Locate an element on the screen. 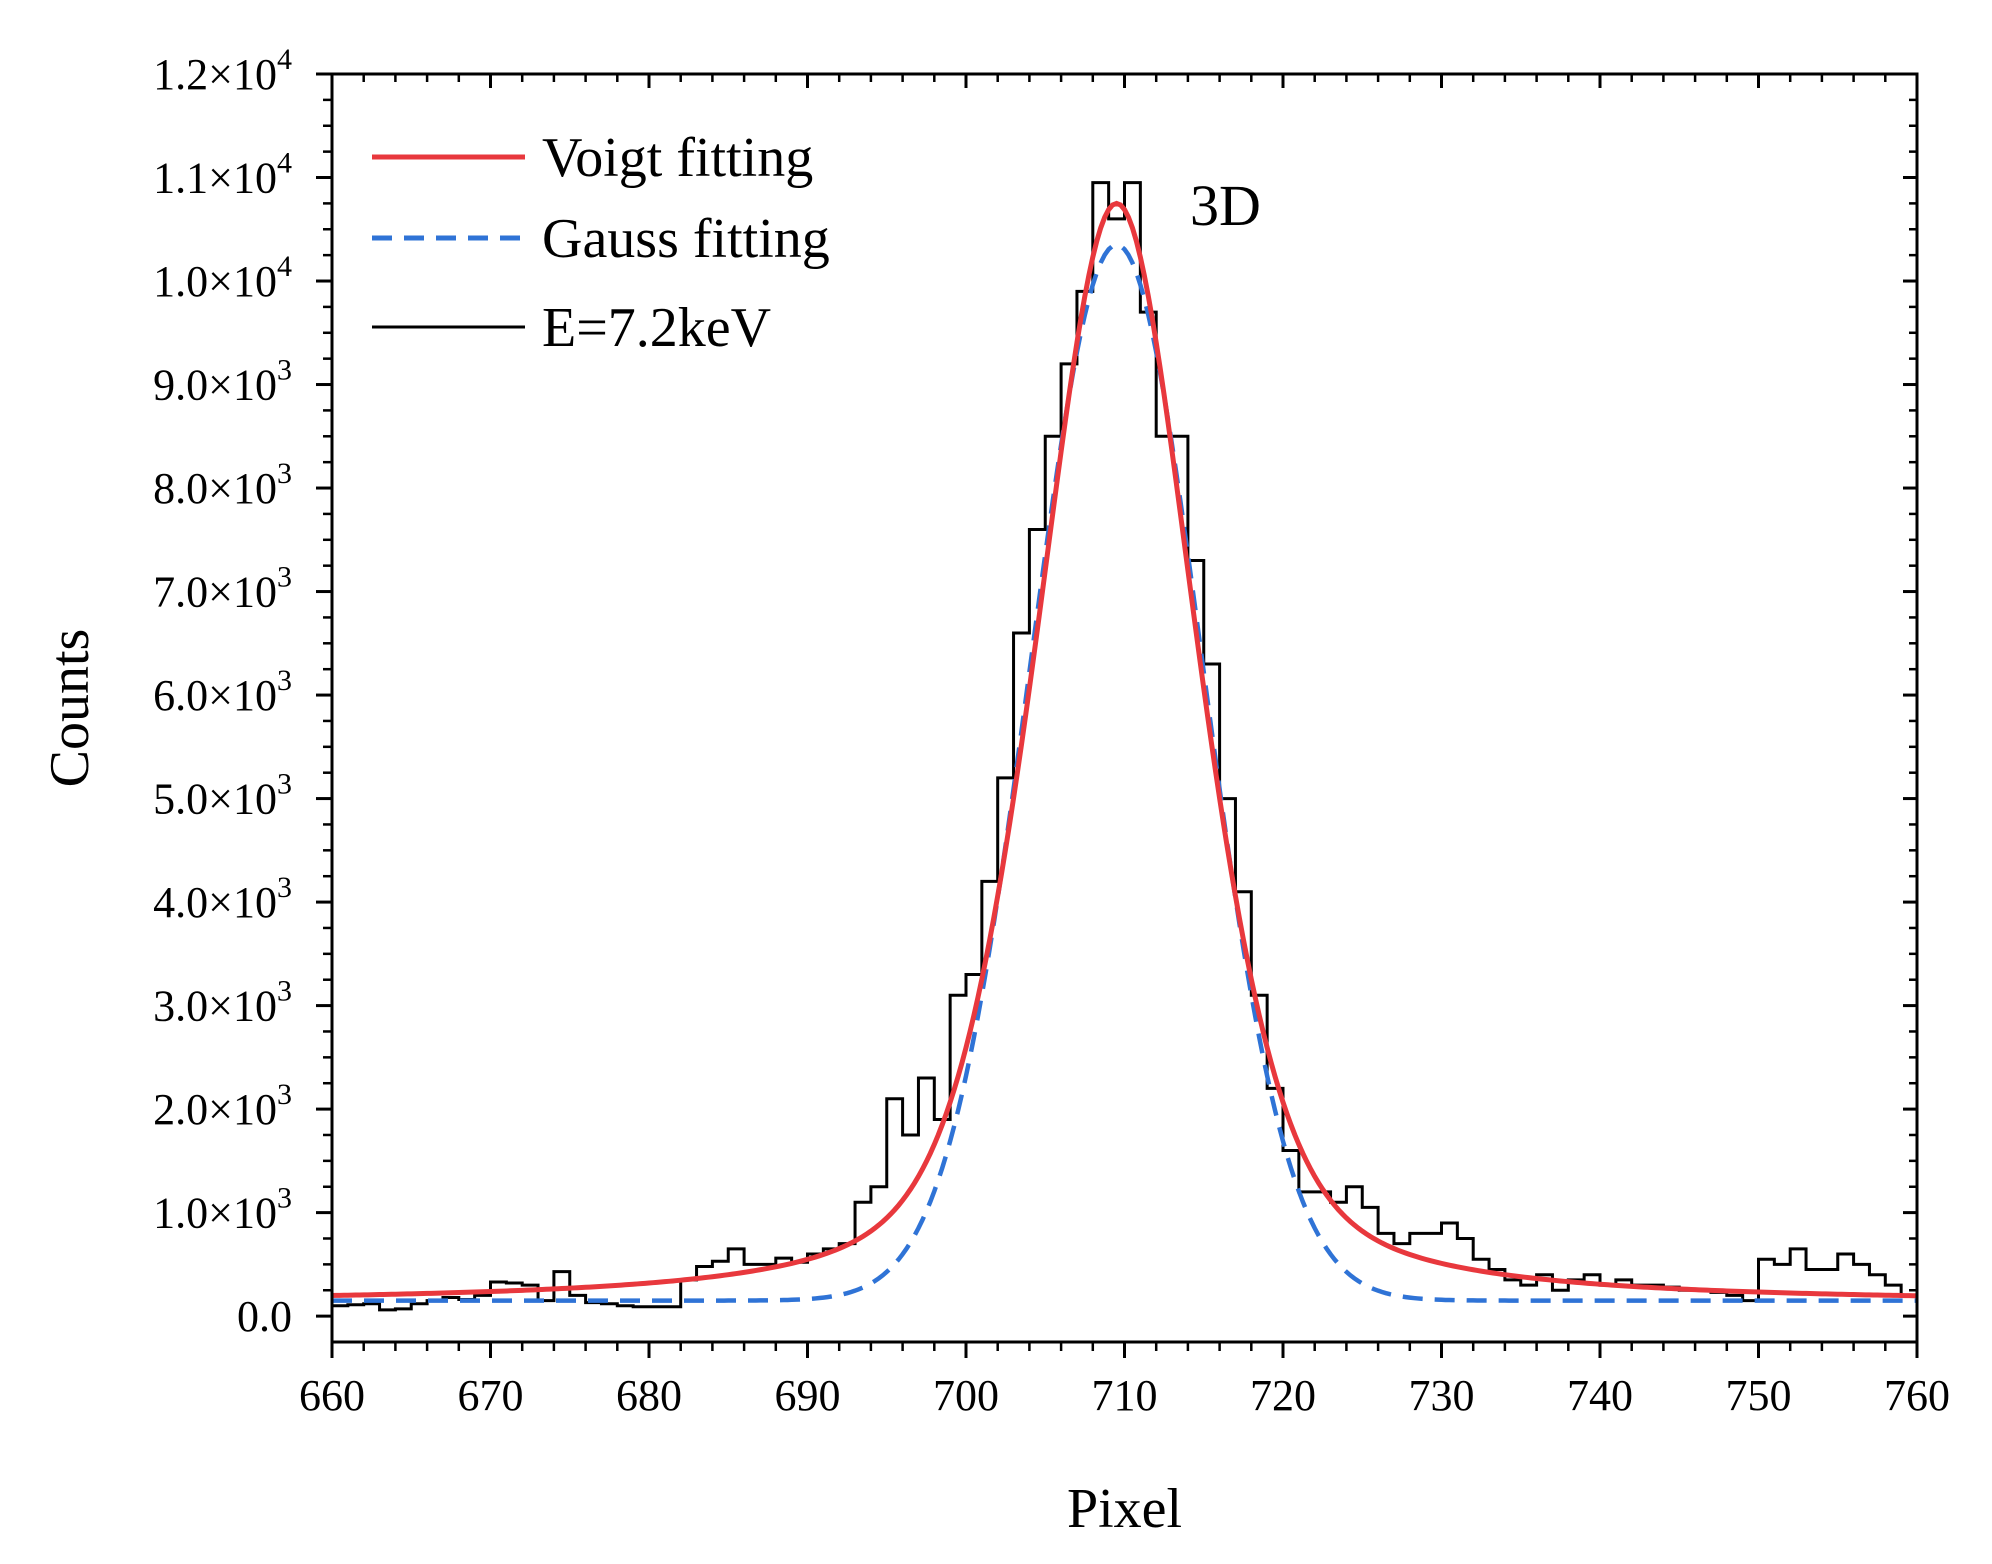  y-axis-title: Counts is located at coordinates (70, 708).